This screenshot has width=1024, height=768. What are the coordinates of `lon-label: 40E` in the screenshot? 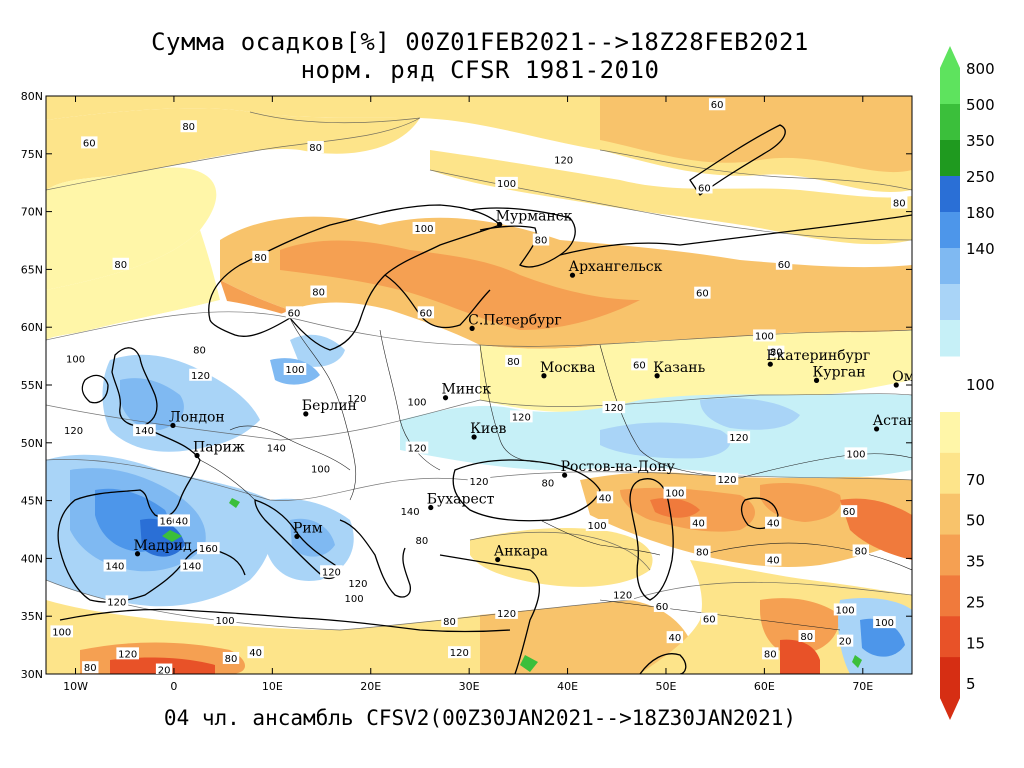 It's located at (567, 686).